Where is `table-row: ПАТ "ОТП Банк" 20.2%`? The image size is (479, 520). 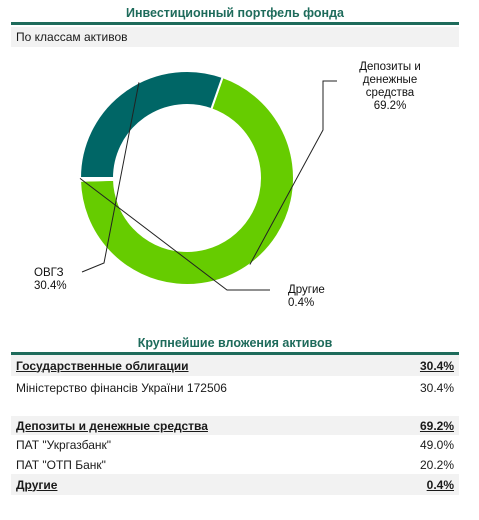 table-row: ПАТ "ОТП Банк" 20.2% is located at coordinates (235, 464).